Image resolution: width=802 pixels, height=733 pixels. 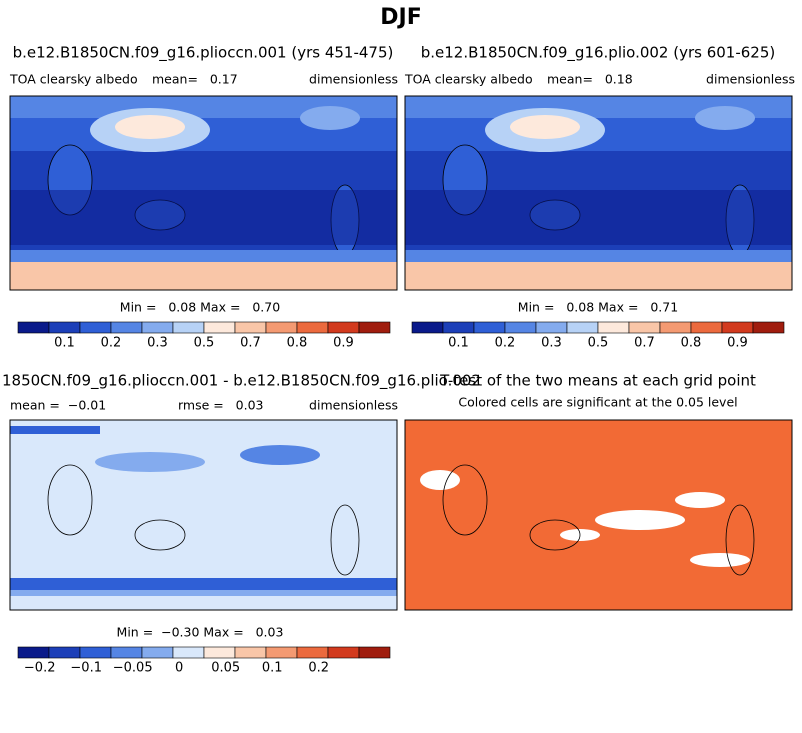 What do you see at coordinates (598, 307) in the screenshot?
I see `min-max: Min = 0.08 Max = 0.71` at bounding box center [598, 307].